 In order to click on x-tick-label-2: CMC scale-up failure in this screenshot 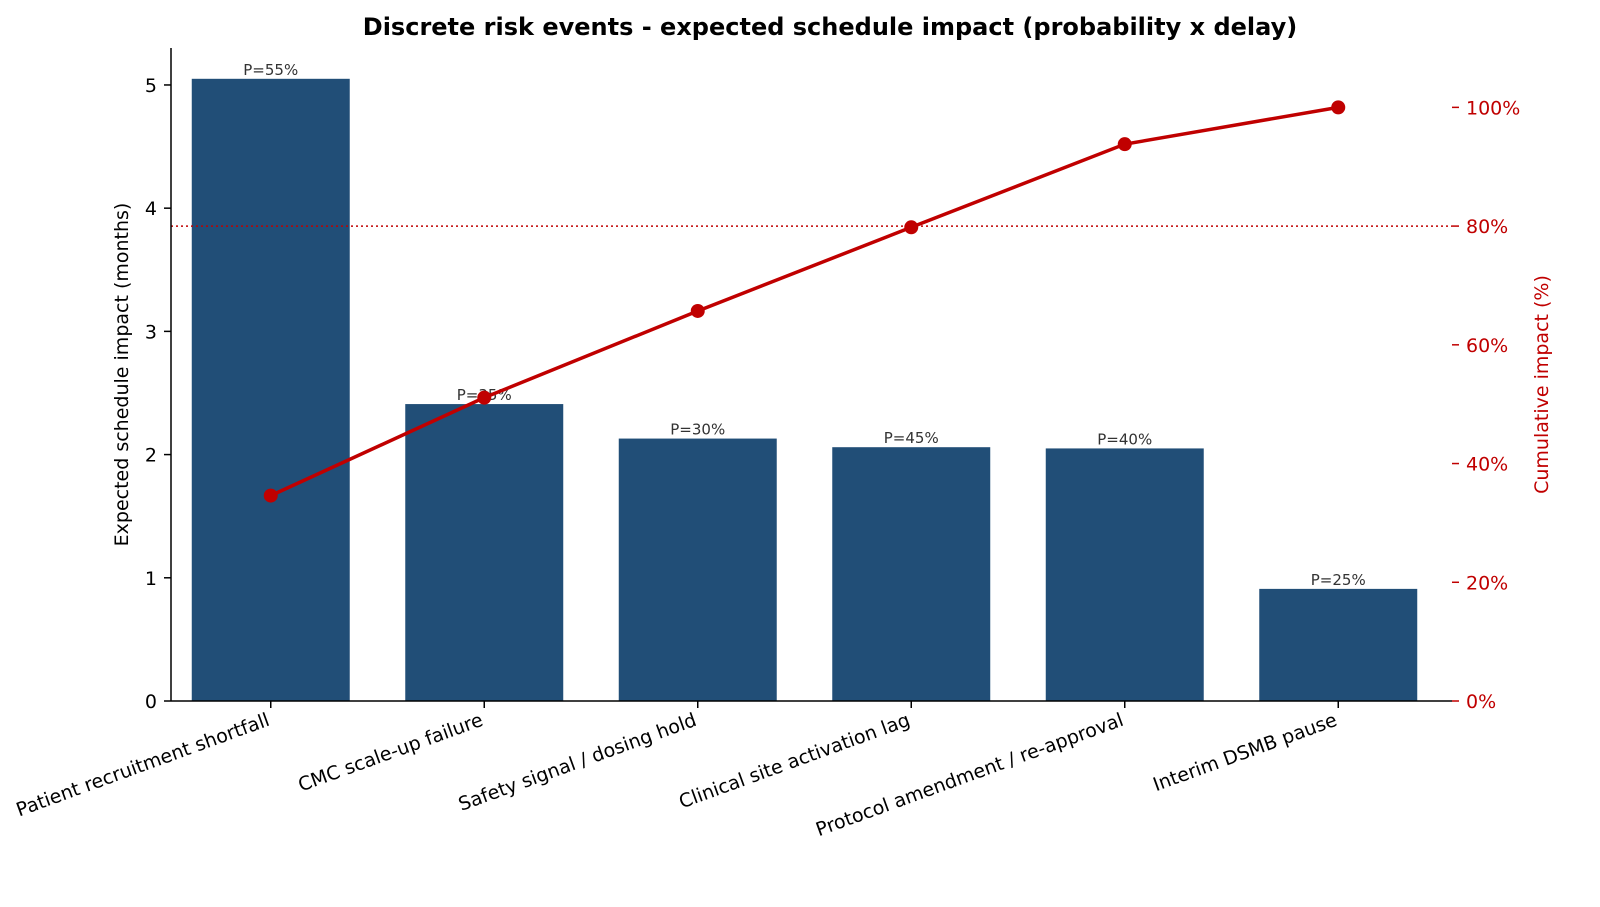, I will do `click(390, 752)`.